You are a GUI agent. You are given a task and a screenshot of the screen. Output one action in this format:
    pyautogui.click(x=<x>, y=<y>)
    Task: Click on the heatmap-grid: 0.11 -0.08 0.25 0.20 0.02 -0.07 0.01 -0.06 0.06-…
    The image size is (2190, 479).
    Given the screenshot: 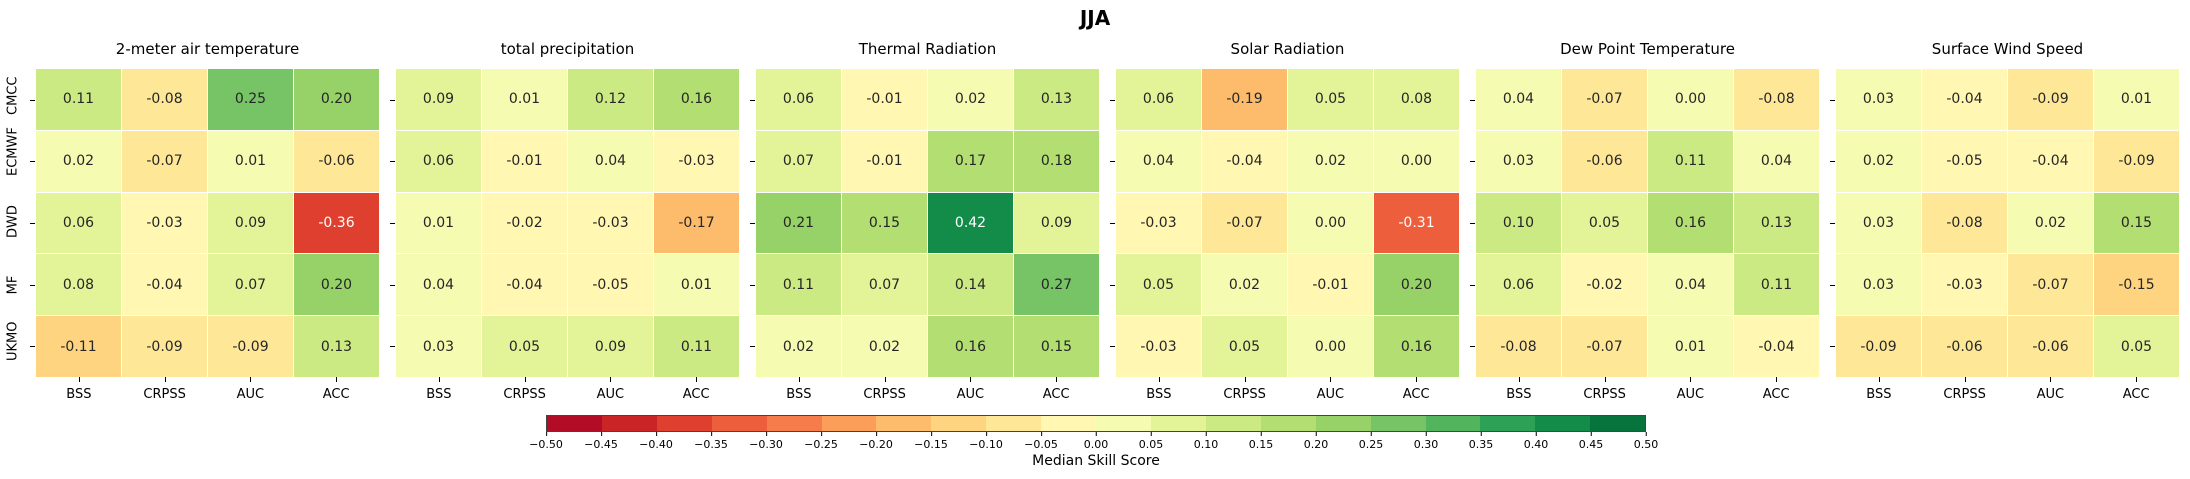 What is the action you would take?
    pyautogui.click(x=207, y=223)
    